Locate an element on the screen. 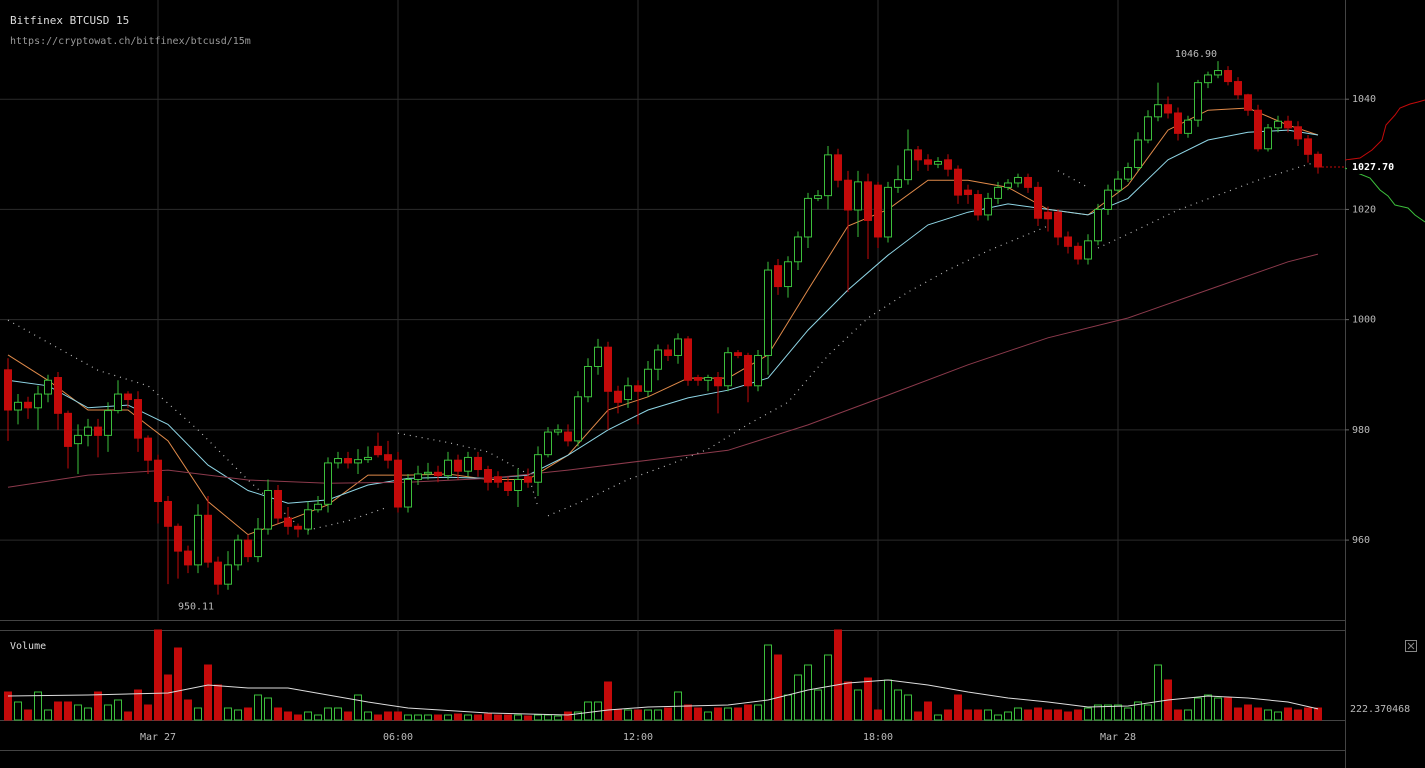 The image size is (1425, 768). y-tick-label: 1040 is located at coordinates (1364, 99).